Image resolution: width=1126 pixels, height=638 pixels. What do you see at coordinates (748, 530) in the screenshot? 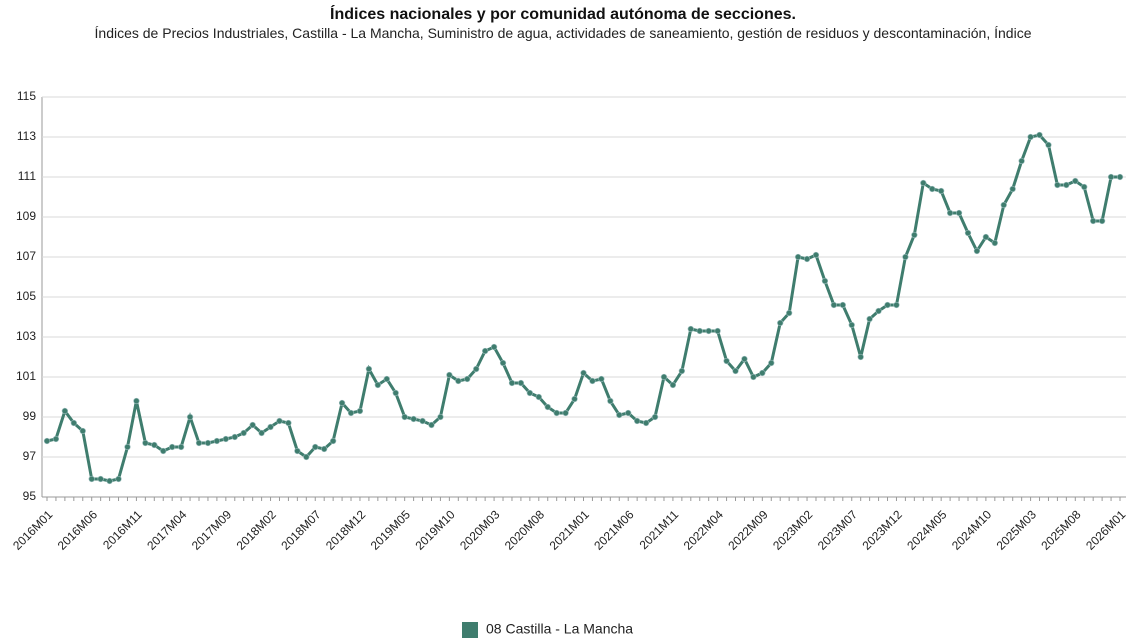
I see `x-tick-label: 2022M09` at bounding box center [748, 530].